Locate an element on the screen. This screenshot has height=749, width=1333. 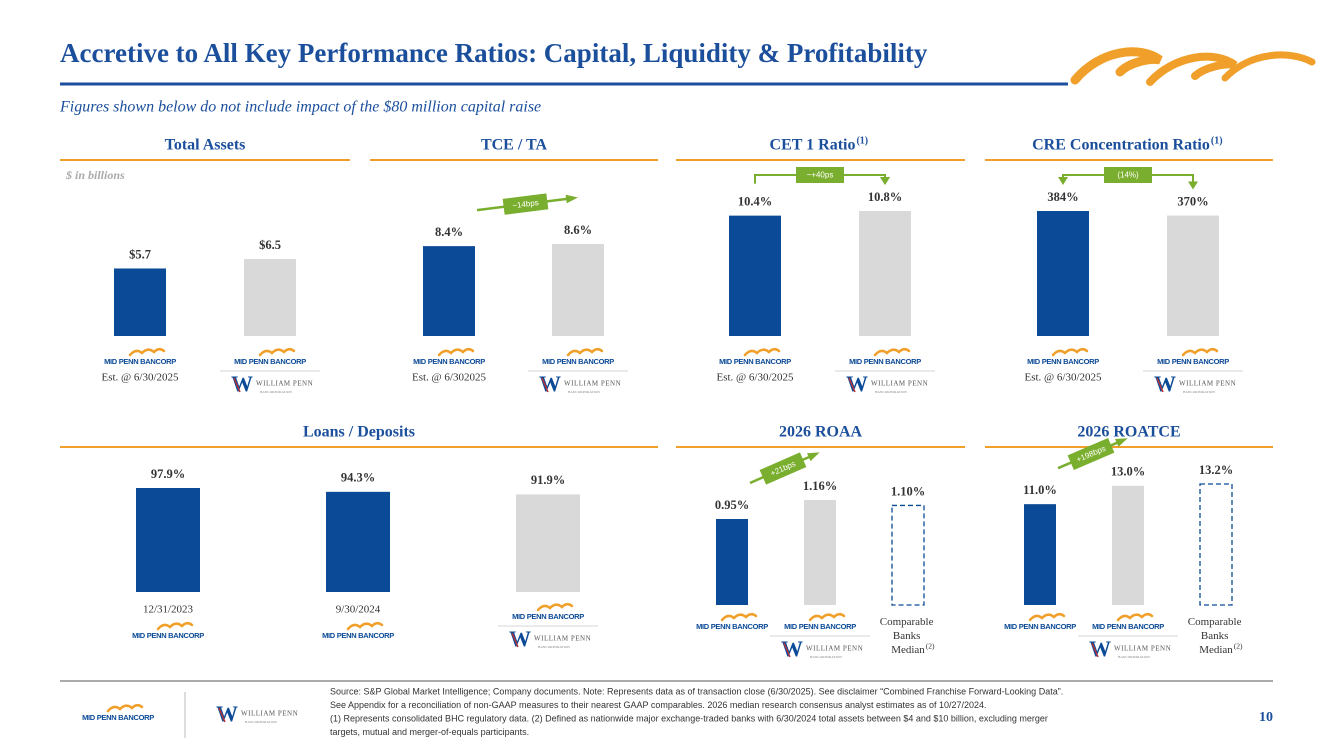
annotation-label: ~+40ps is located at coordinates (820, 175).